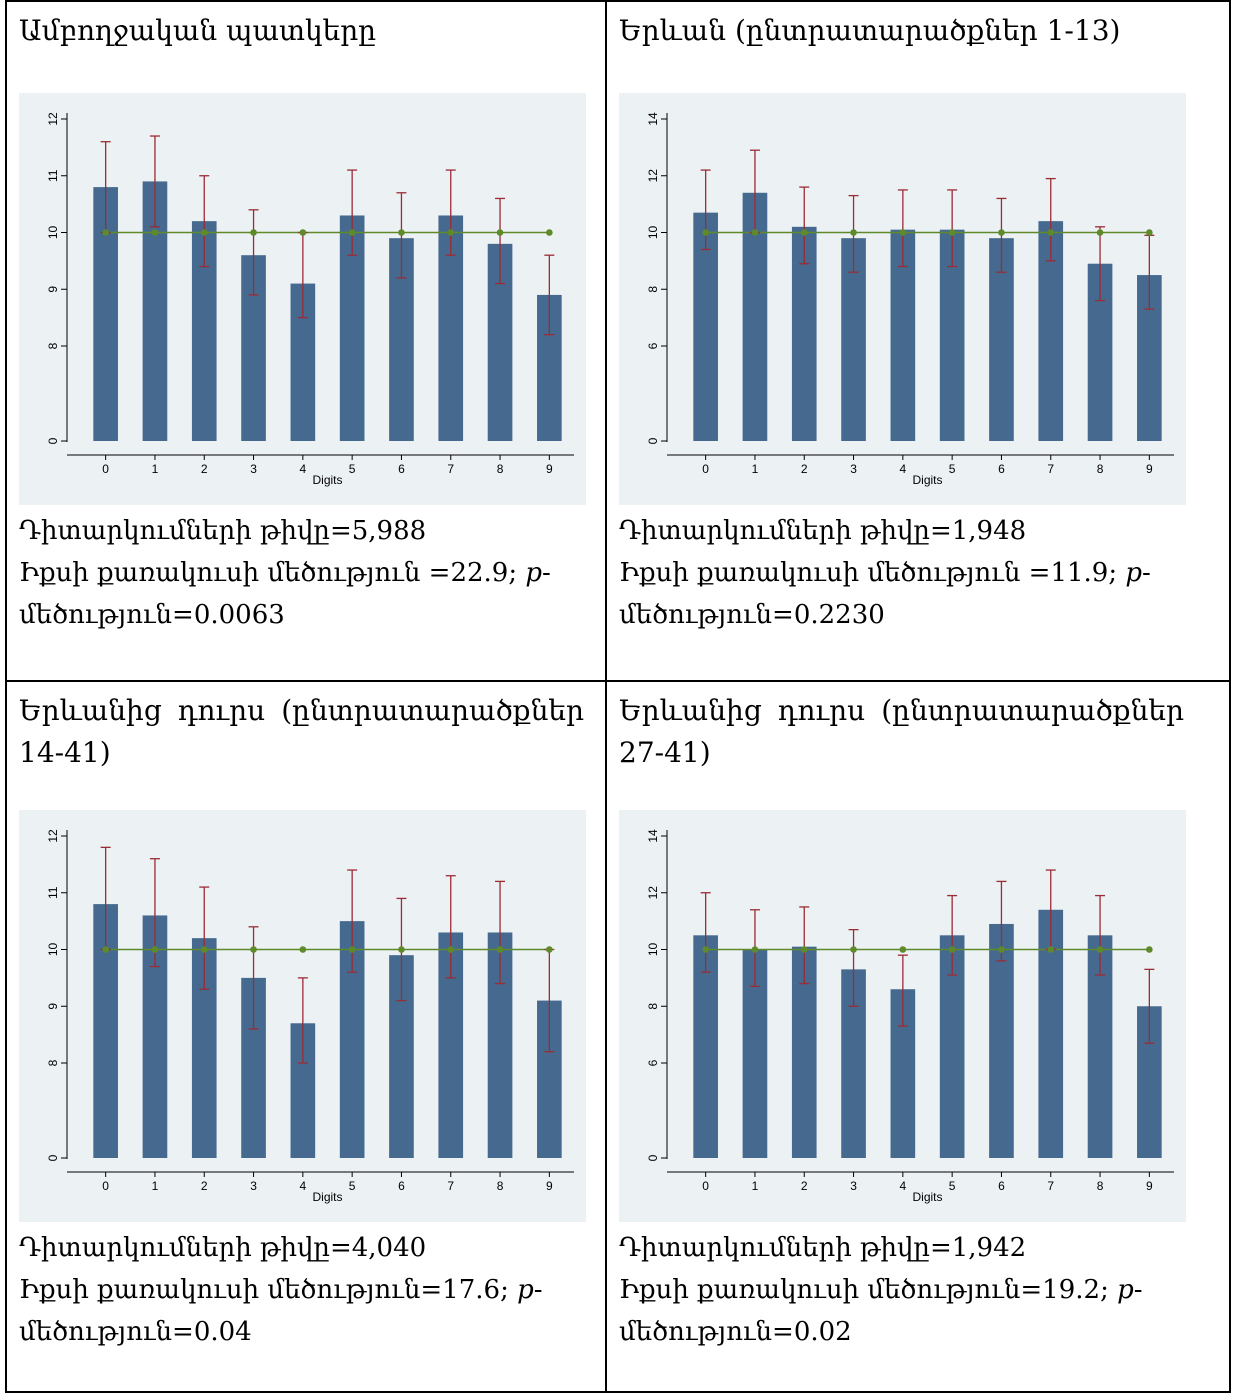  I want to click on y-tick-label: 0, so click(653, 440).